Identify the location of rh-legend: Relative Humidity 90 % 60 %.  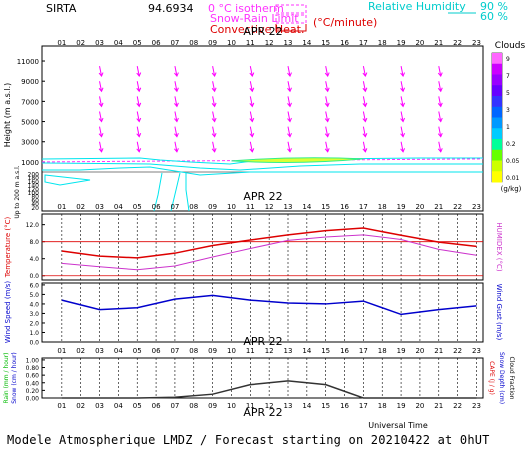
(438, 11).